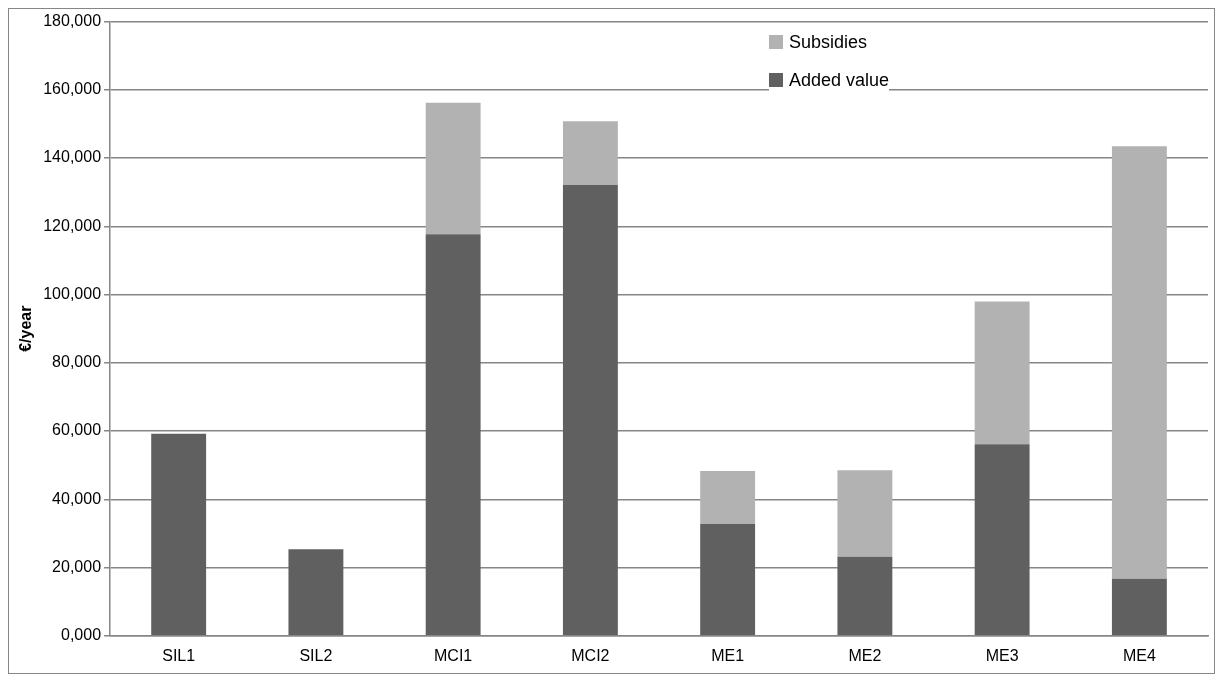  What do you see at coordinates (728, 655) in the screenshot?
I see `x-tick-label: ME1` at bounding box center [728, 655].